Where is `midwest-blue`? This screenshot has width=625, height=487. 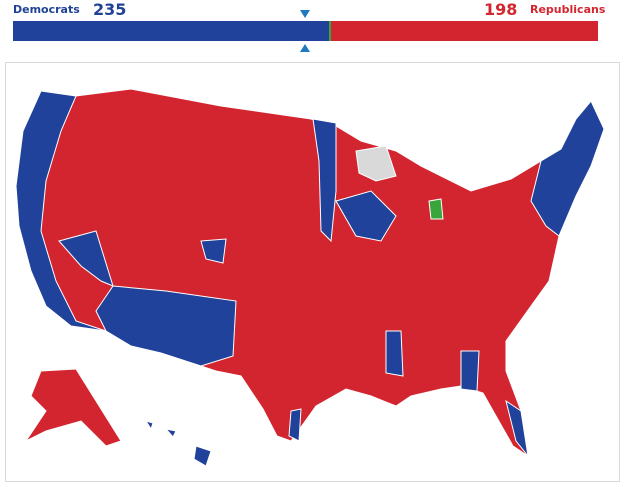 midwest-blue is located at coordinates (366, 216).